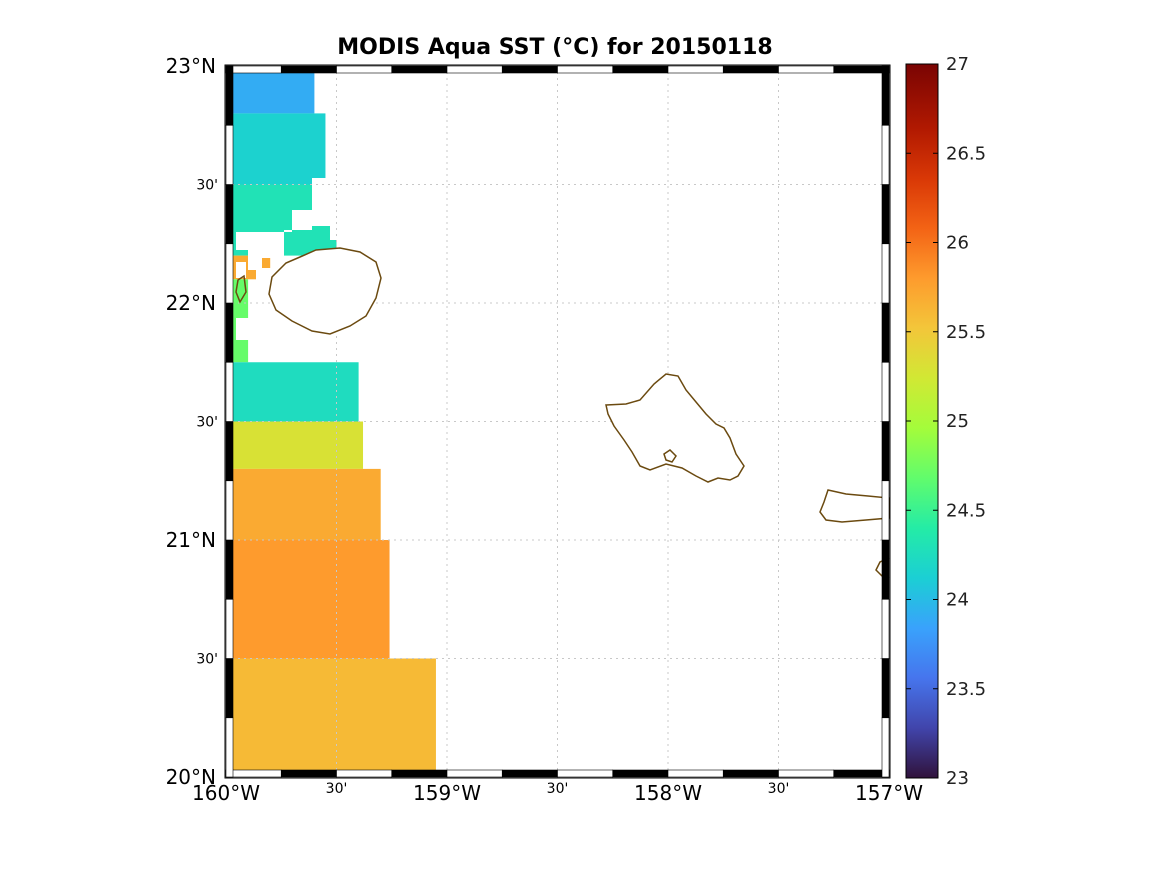 This screenshot has height=875, width=1167. Describe the element at coordinates (854, 506) in the screenshot. I see `molokai-coastline` at that location.